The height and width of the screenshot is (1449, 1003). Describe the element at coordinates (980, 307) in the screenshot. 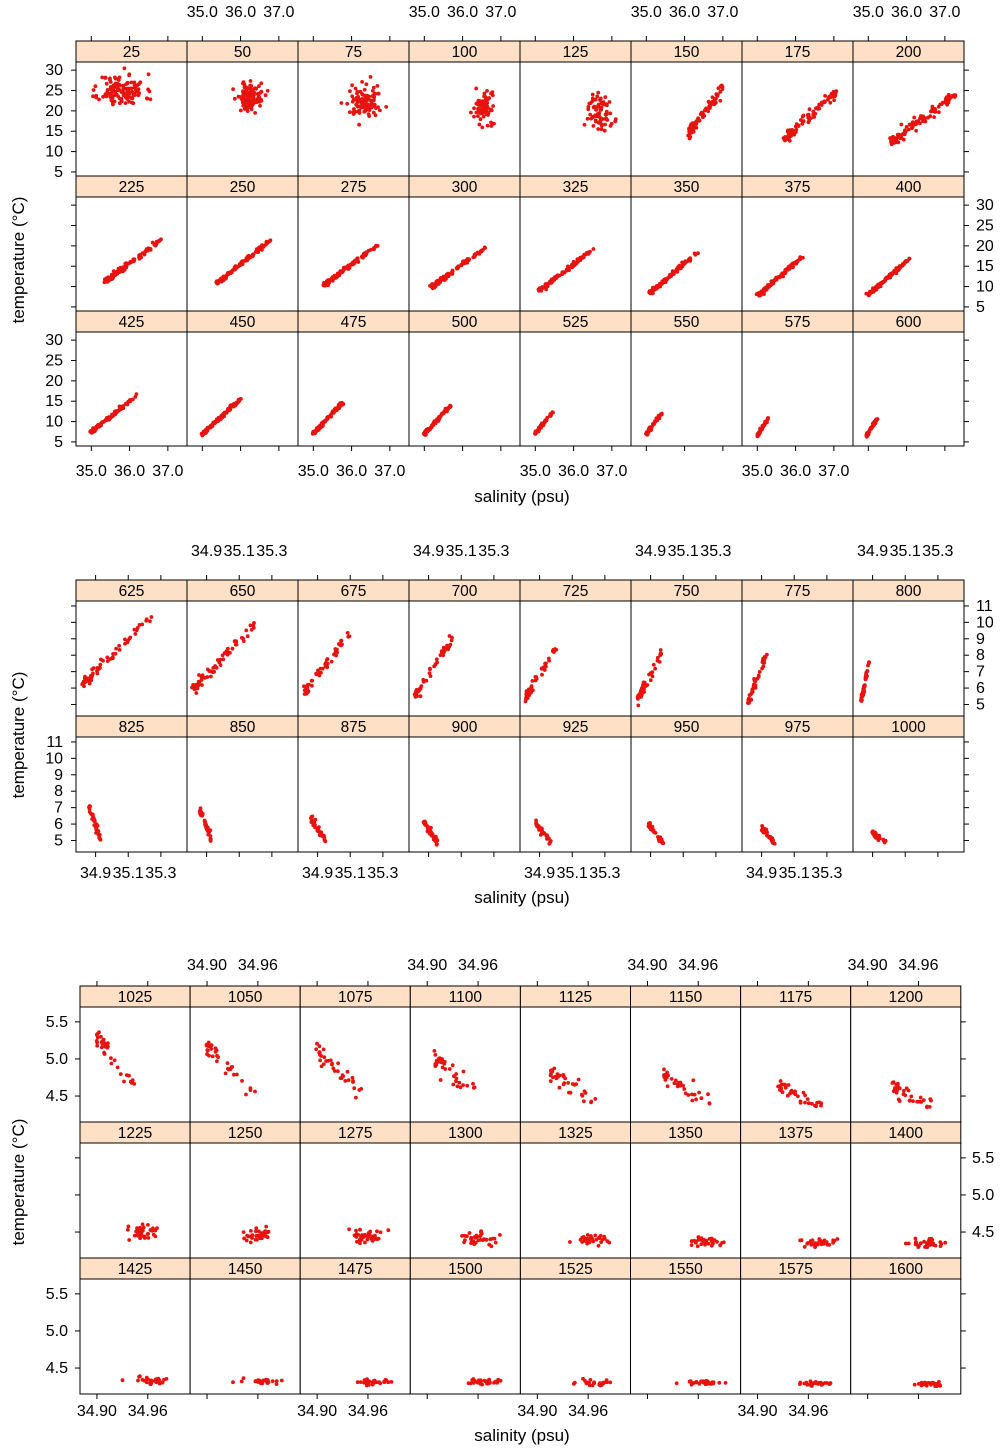

I see `y-tick-label-right: 5` at that location.